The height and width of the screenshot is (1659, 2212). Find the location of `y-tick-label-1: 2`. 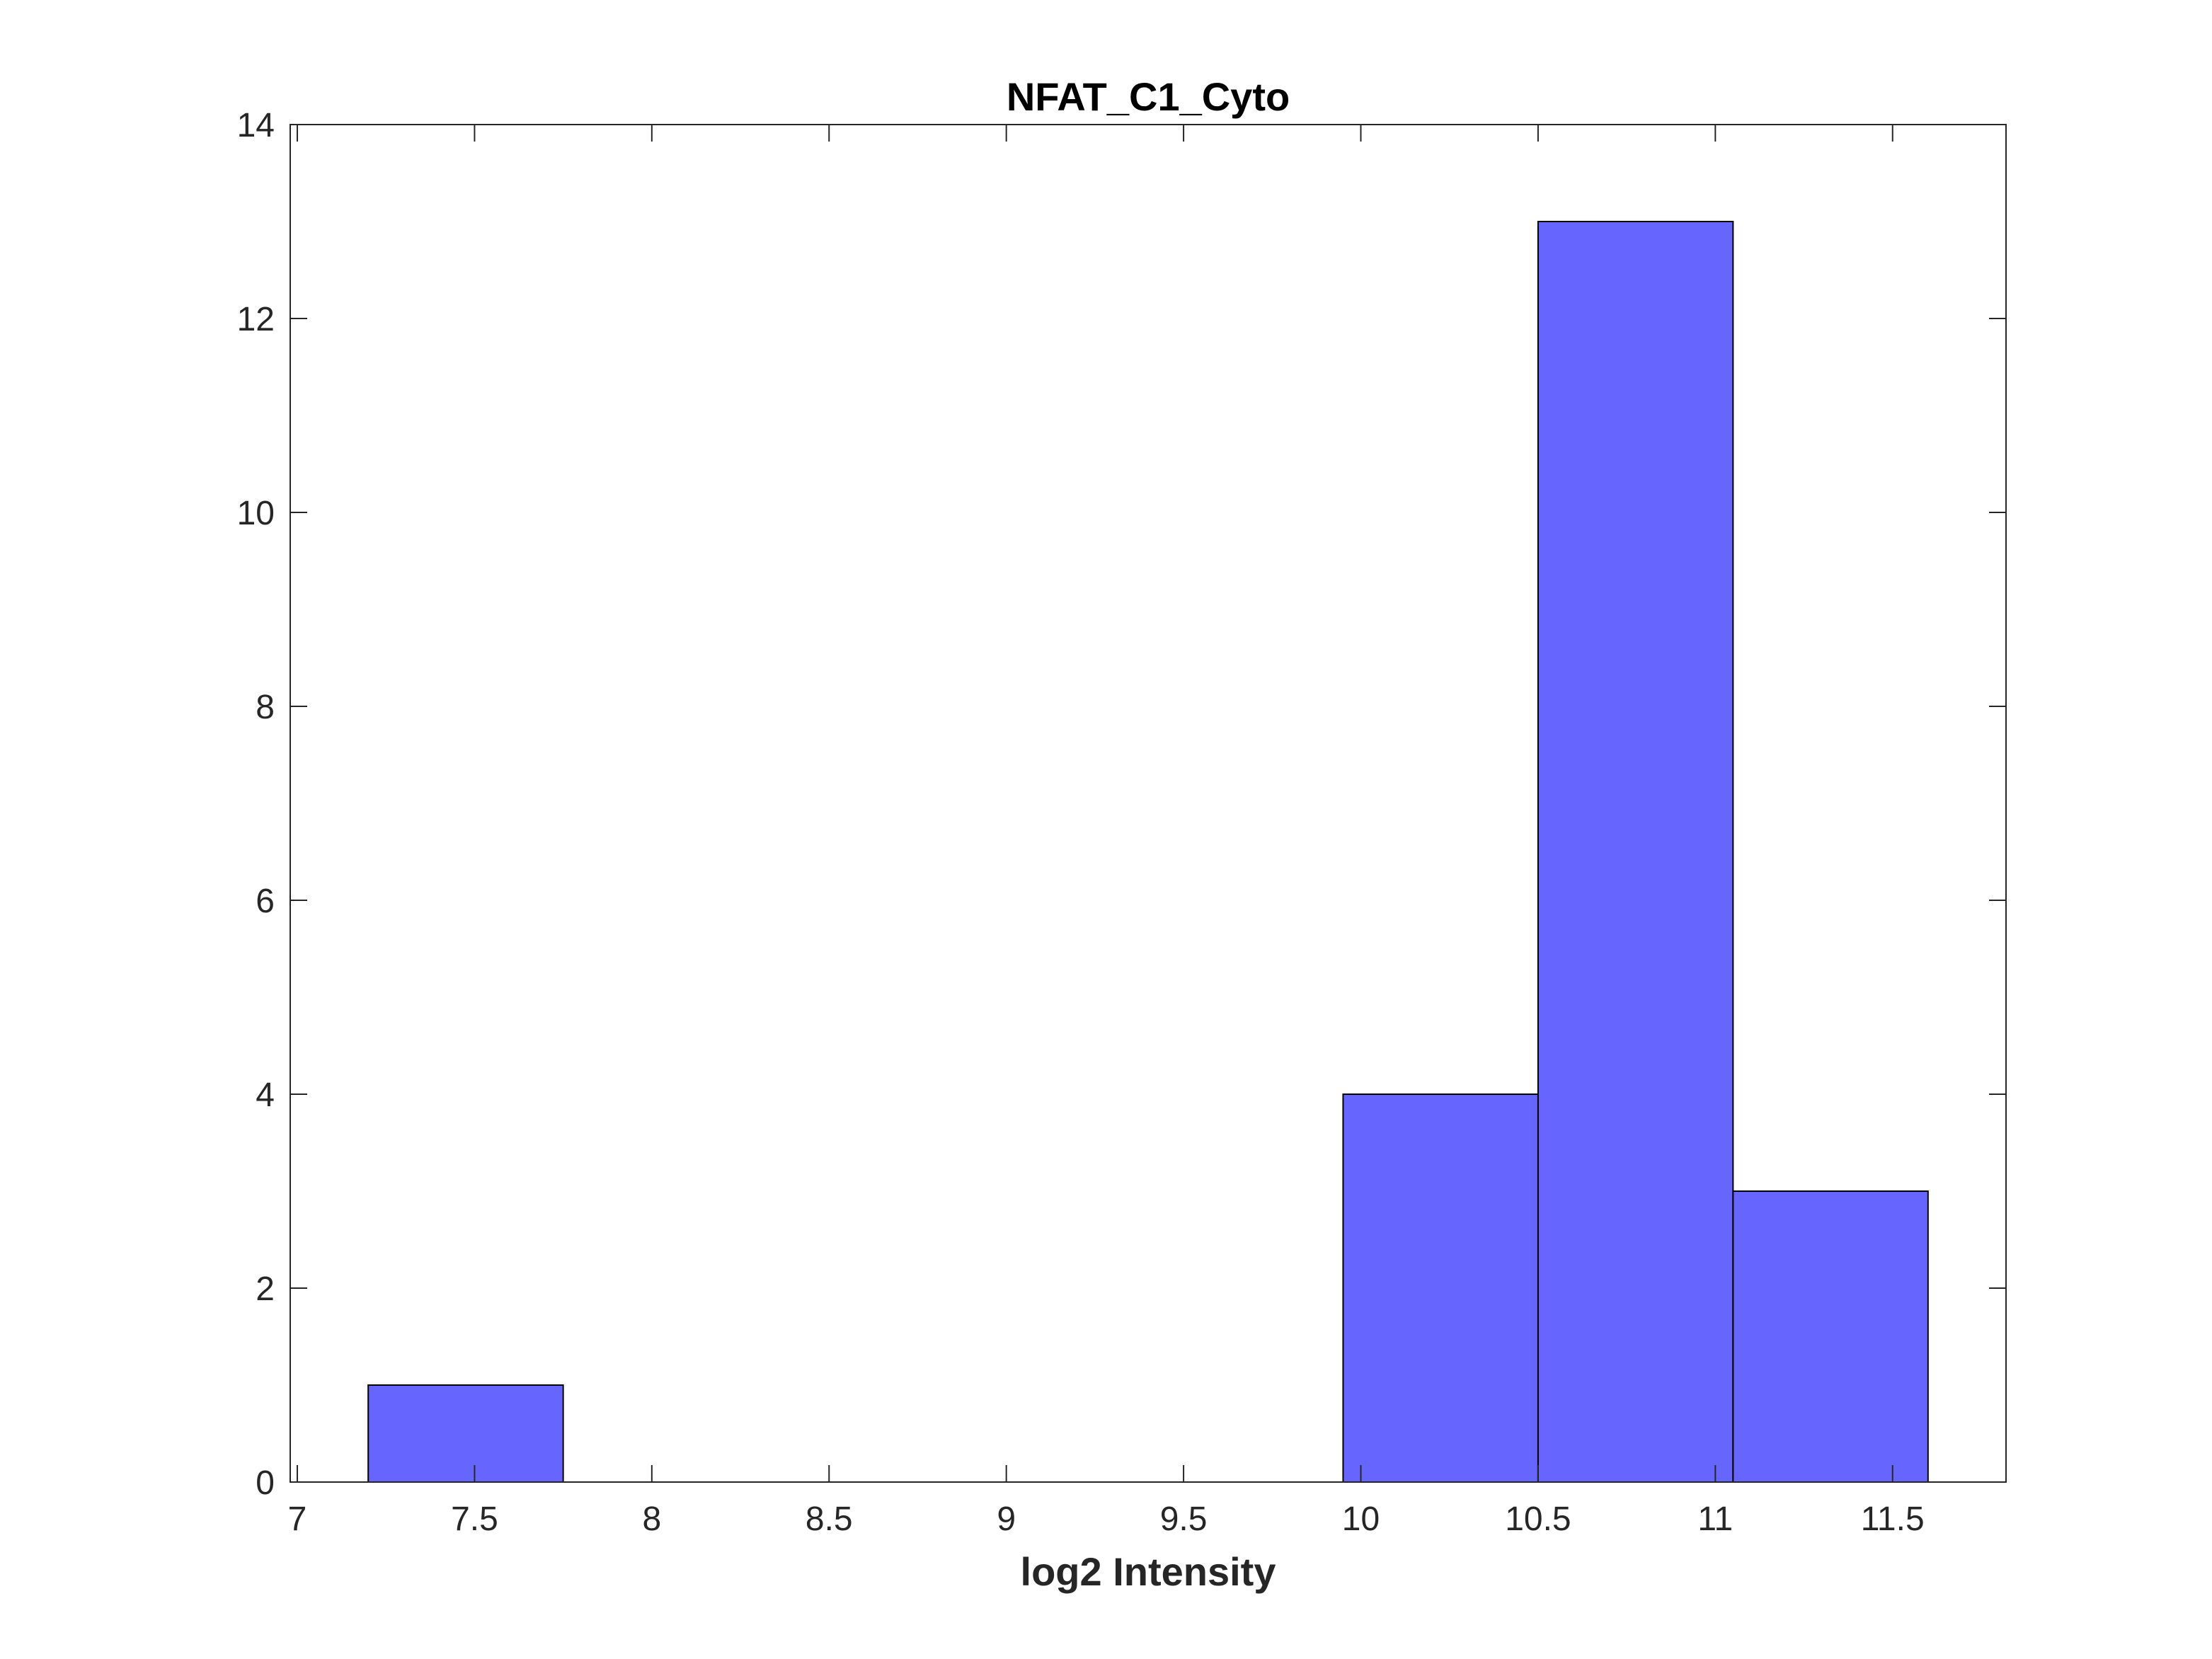

y-tick-label-1: 2 is located at coordinates (265, 1289).